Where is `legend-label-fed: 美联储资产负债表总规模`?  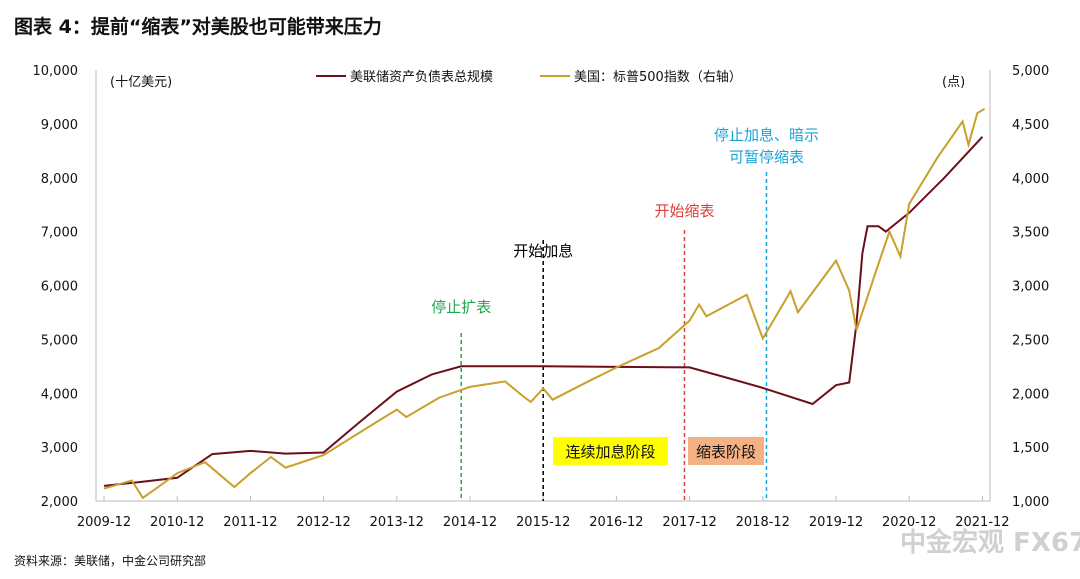
legend-label-fed: 美联储资产负债表总规模 is located at coordinates (421, 77).